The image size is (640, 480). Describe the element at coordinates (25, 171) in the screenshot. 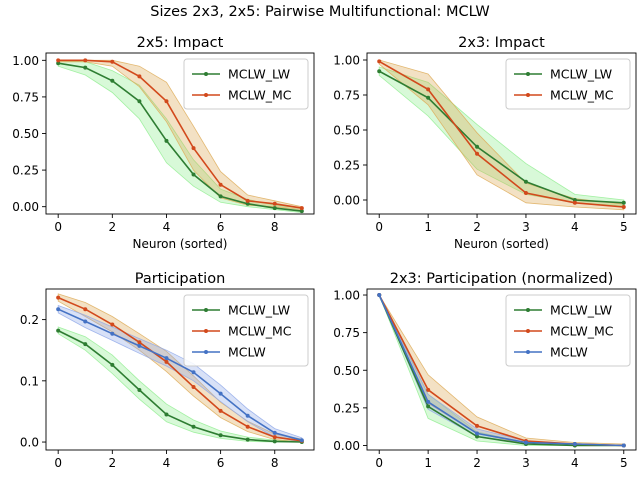

I see `y-tick-label: 0.25` at that location.